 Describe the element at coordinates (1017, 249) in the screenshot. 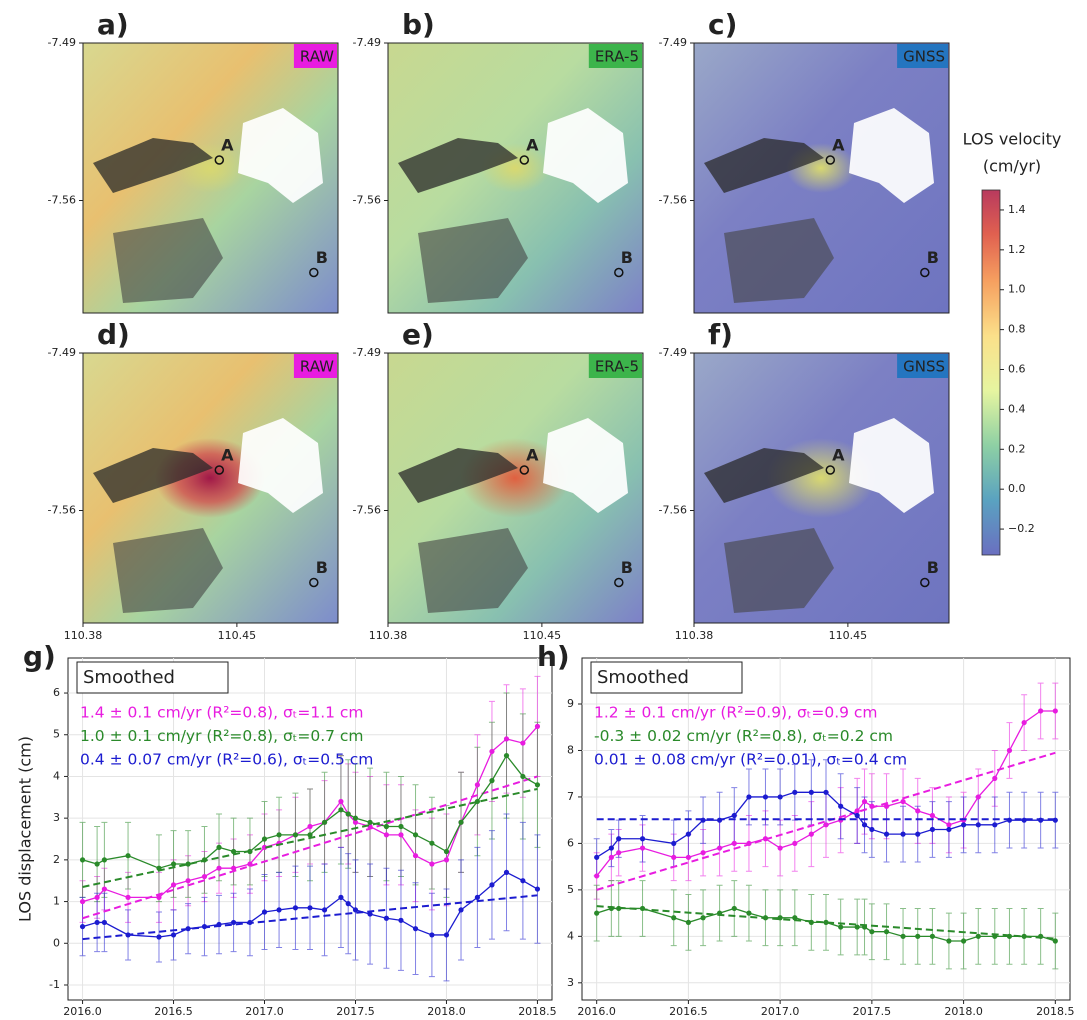

I see `colorbar-tick-label: 1.2` at that location.